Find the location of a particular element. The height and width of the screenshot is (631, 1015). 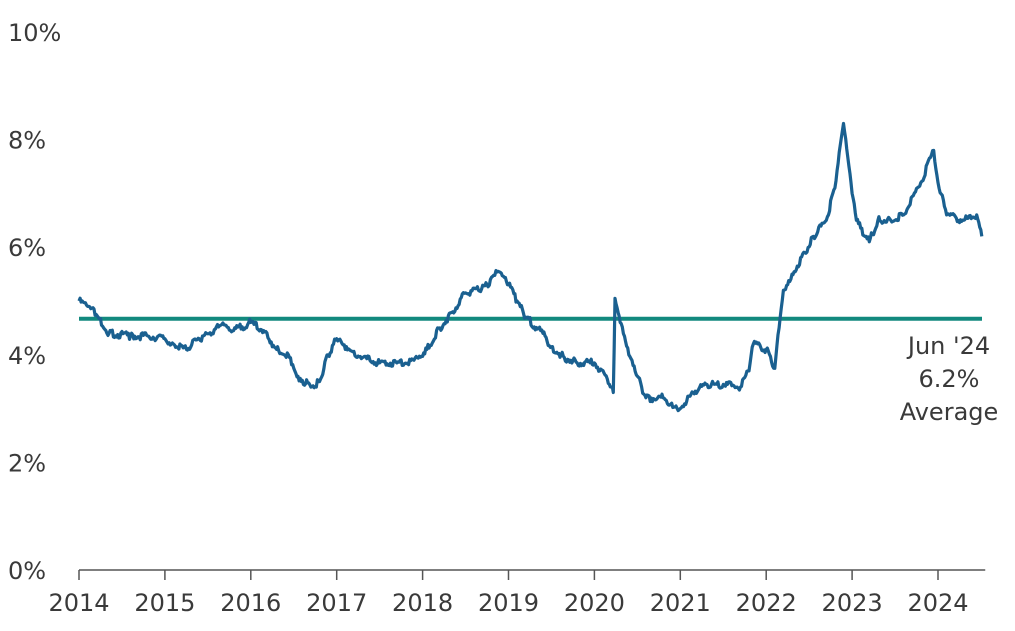

x-tick-label: 2016 is located at coordinates (250, 603).